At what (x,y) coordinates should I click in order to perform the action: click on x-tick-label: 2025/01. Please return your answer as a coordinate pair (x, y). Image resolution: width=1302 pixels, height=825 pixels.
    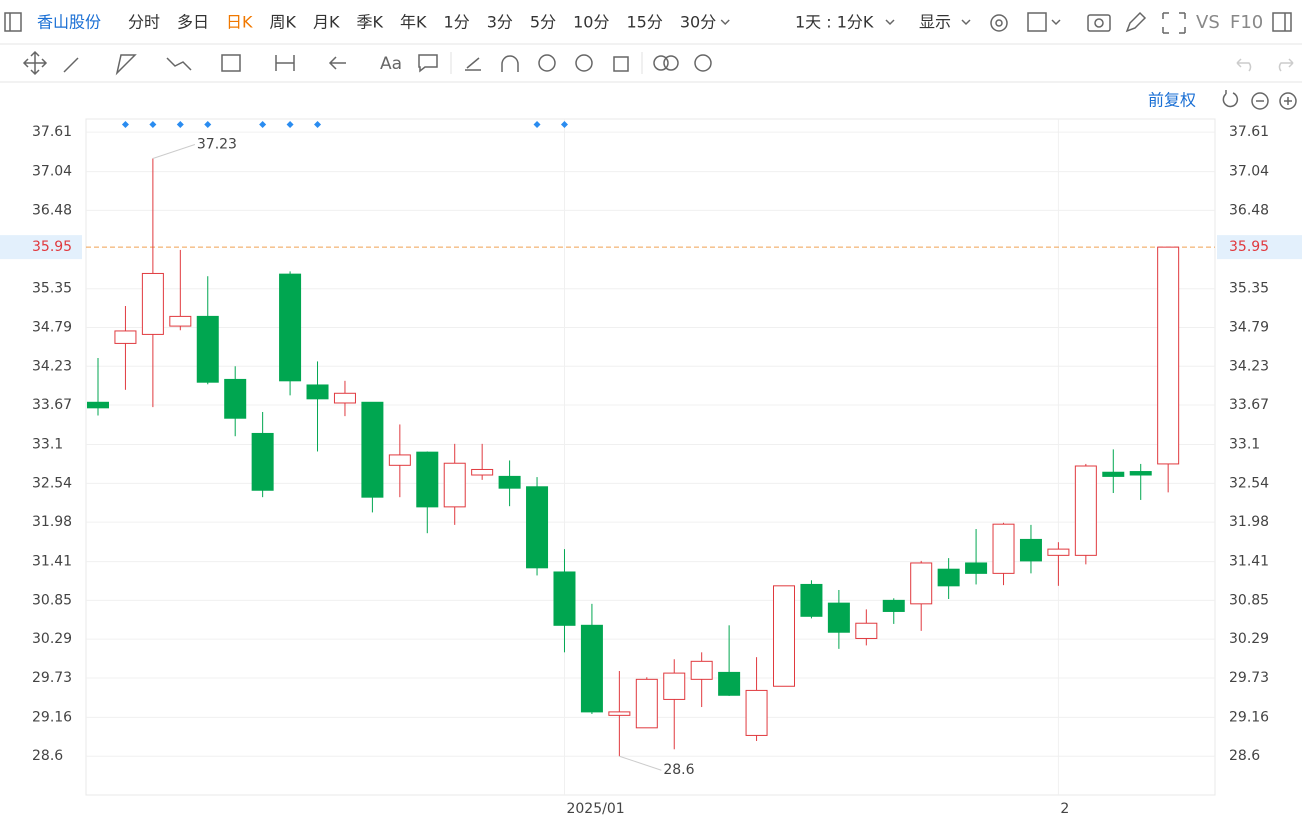
    Looking at the image, I should click on (595, 809).